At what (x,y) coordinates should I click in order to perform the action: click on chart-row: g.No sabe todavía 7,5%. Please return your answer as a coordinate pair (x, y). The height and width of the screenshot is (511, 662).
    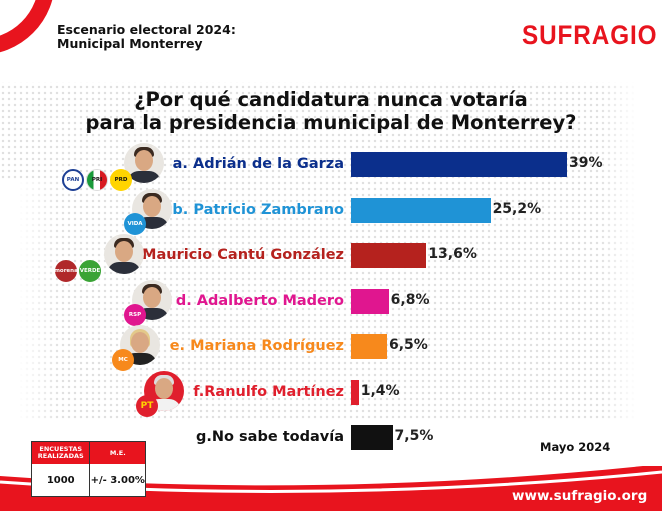
    Looking at the image, I should click on (331, 442).